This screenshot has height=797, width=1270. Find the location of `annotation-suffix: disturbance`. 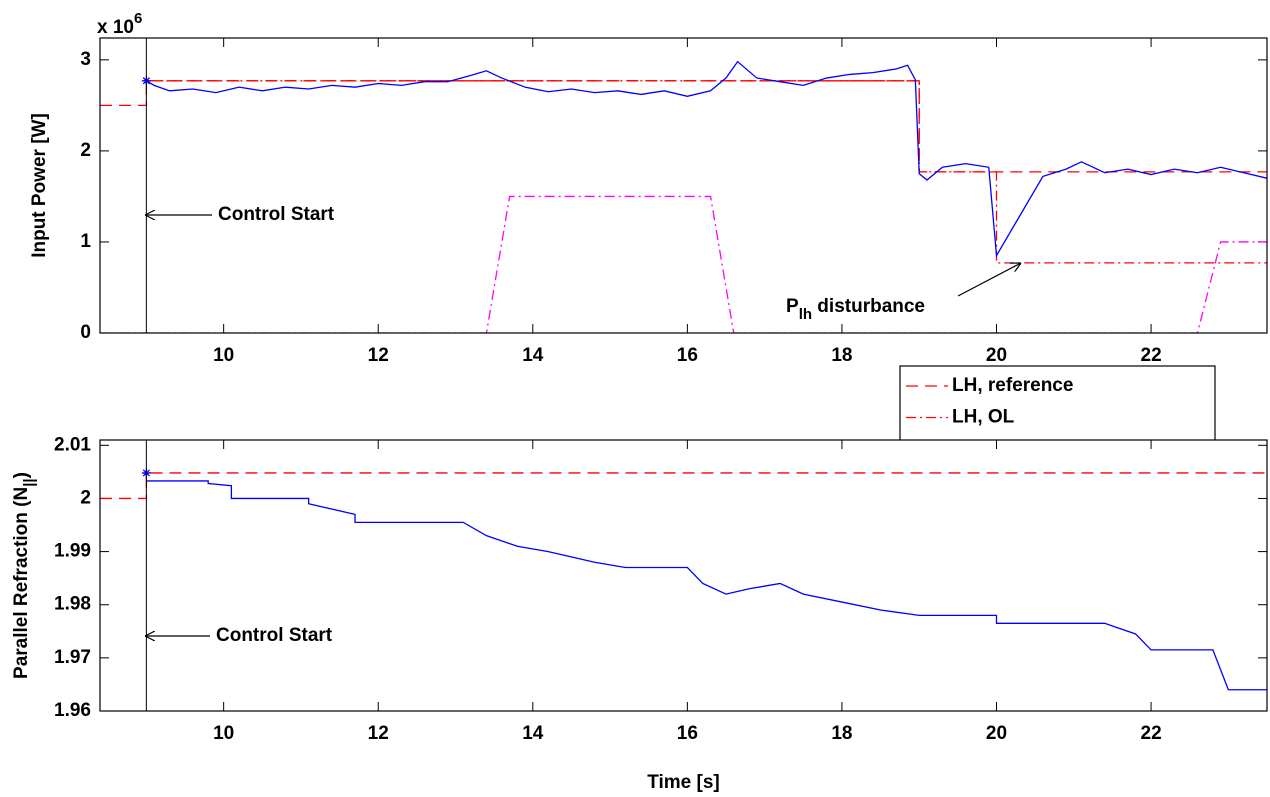

annotation-suffix: disturbance is located at coordinates (868, 306).